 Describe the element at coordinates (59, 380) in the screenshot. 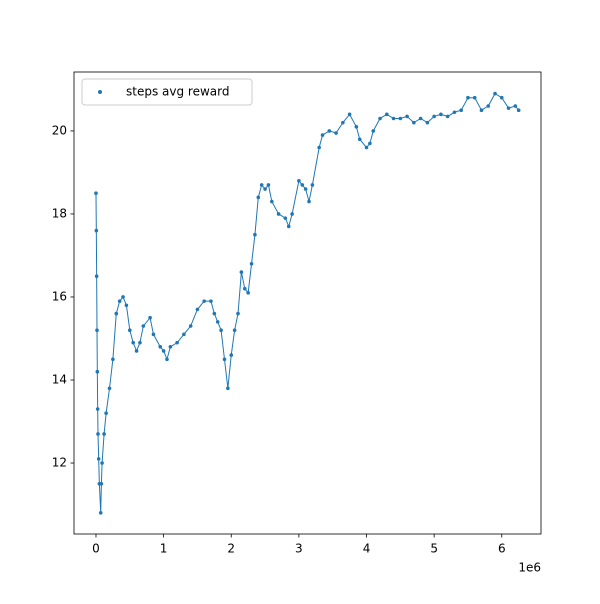

I see `y-tick-label: 14` at that location.